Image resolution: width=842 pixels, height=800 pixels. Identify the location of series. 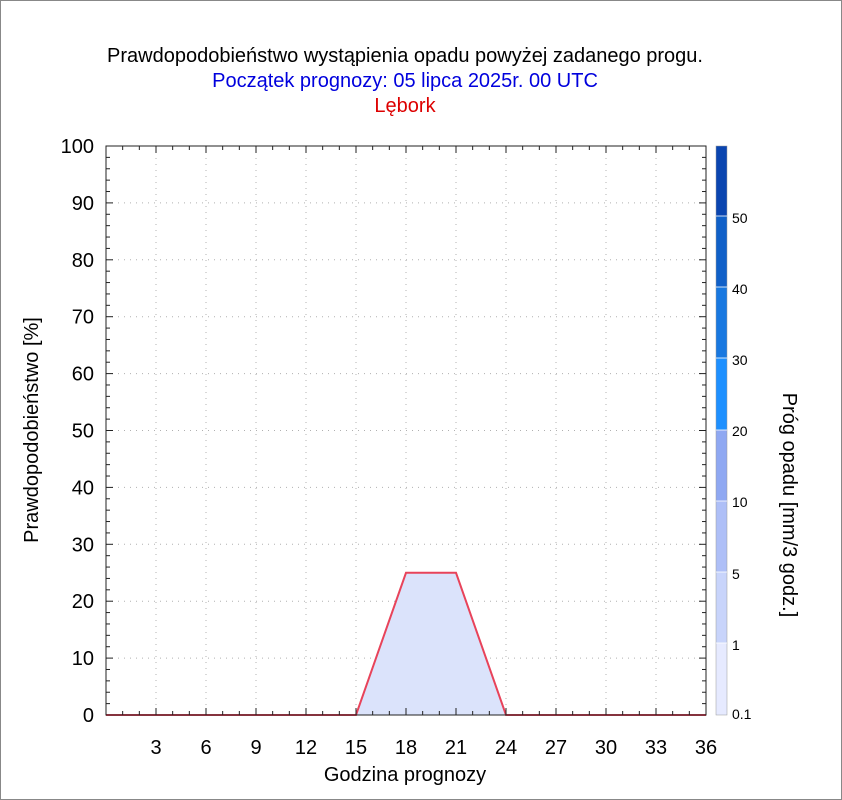
(406, 643).